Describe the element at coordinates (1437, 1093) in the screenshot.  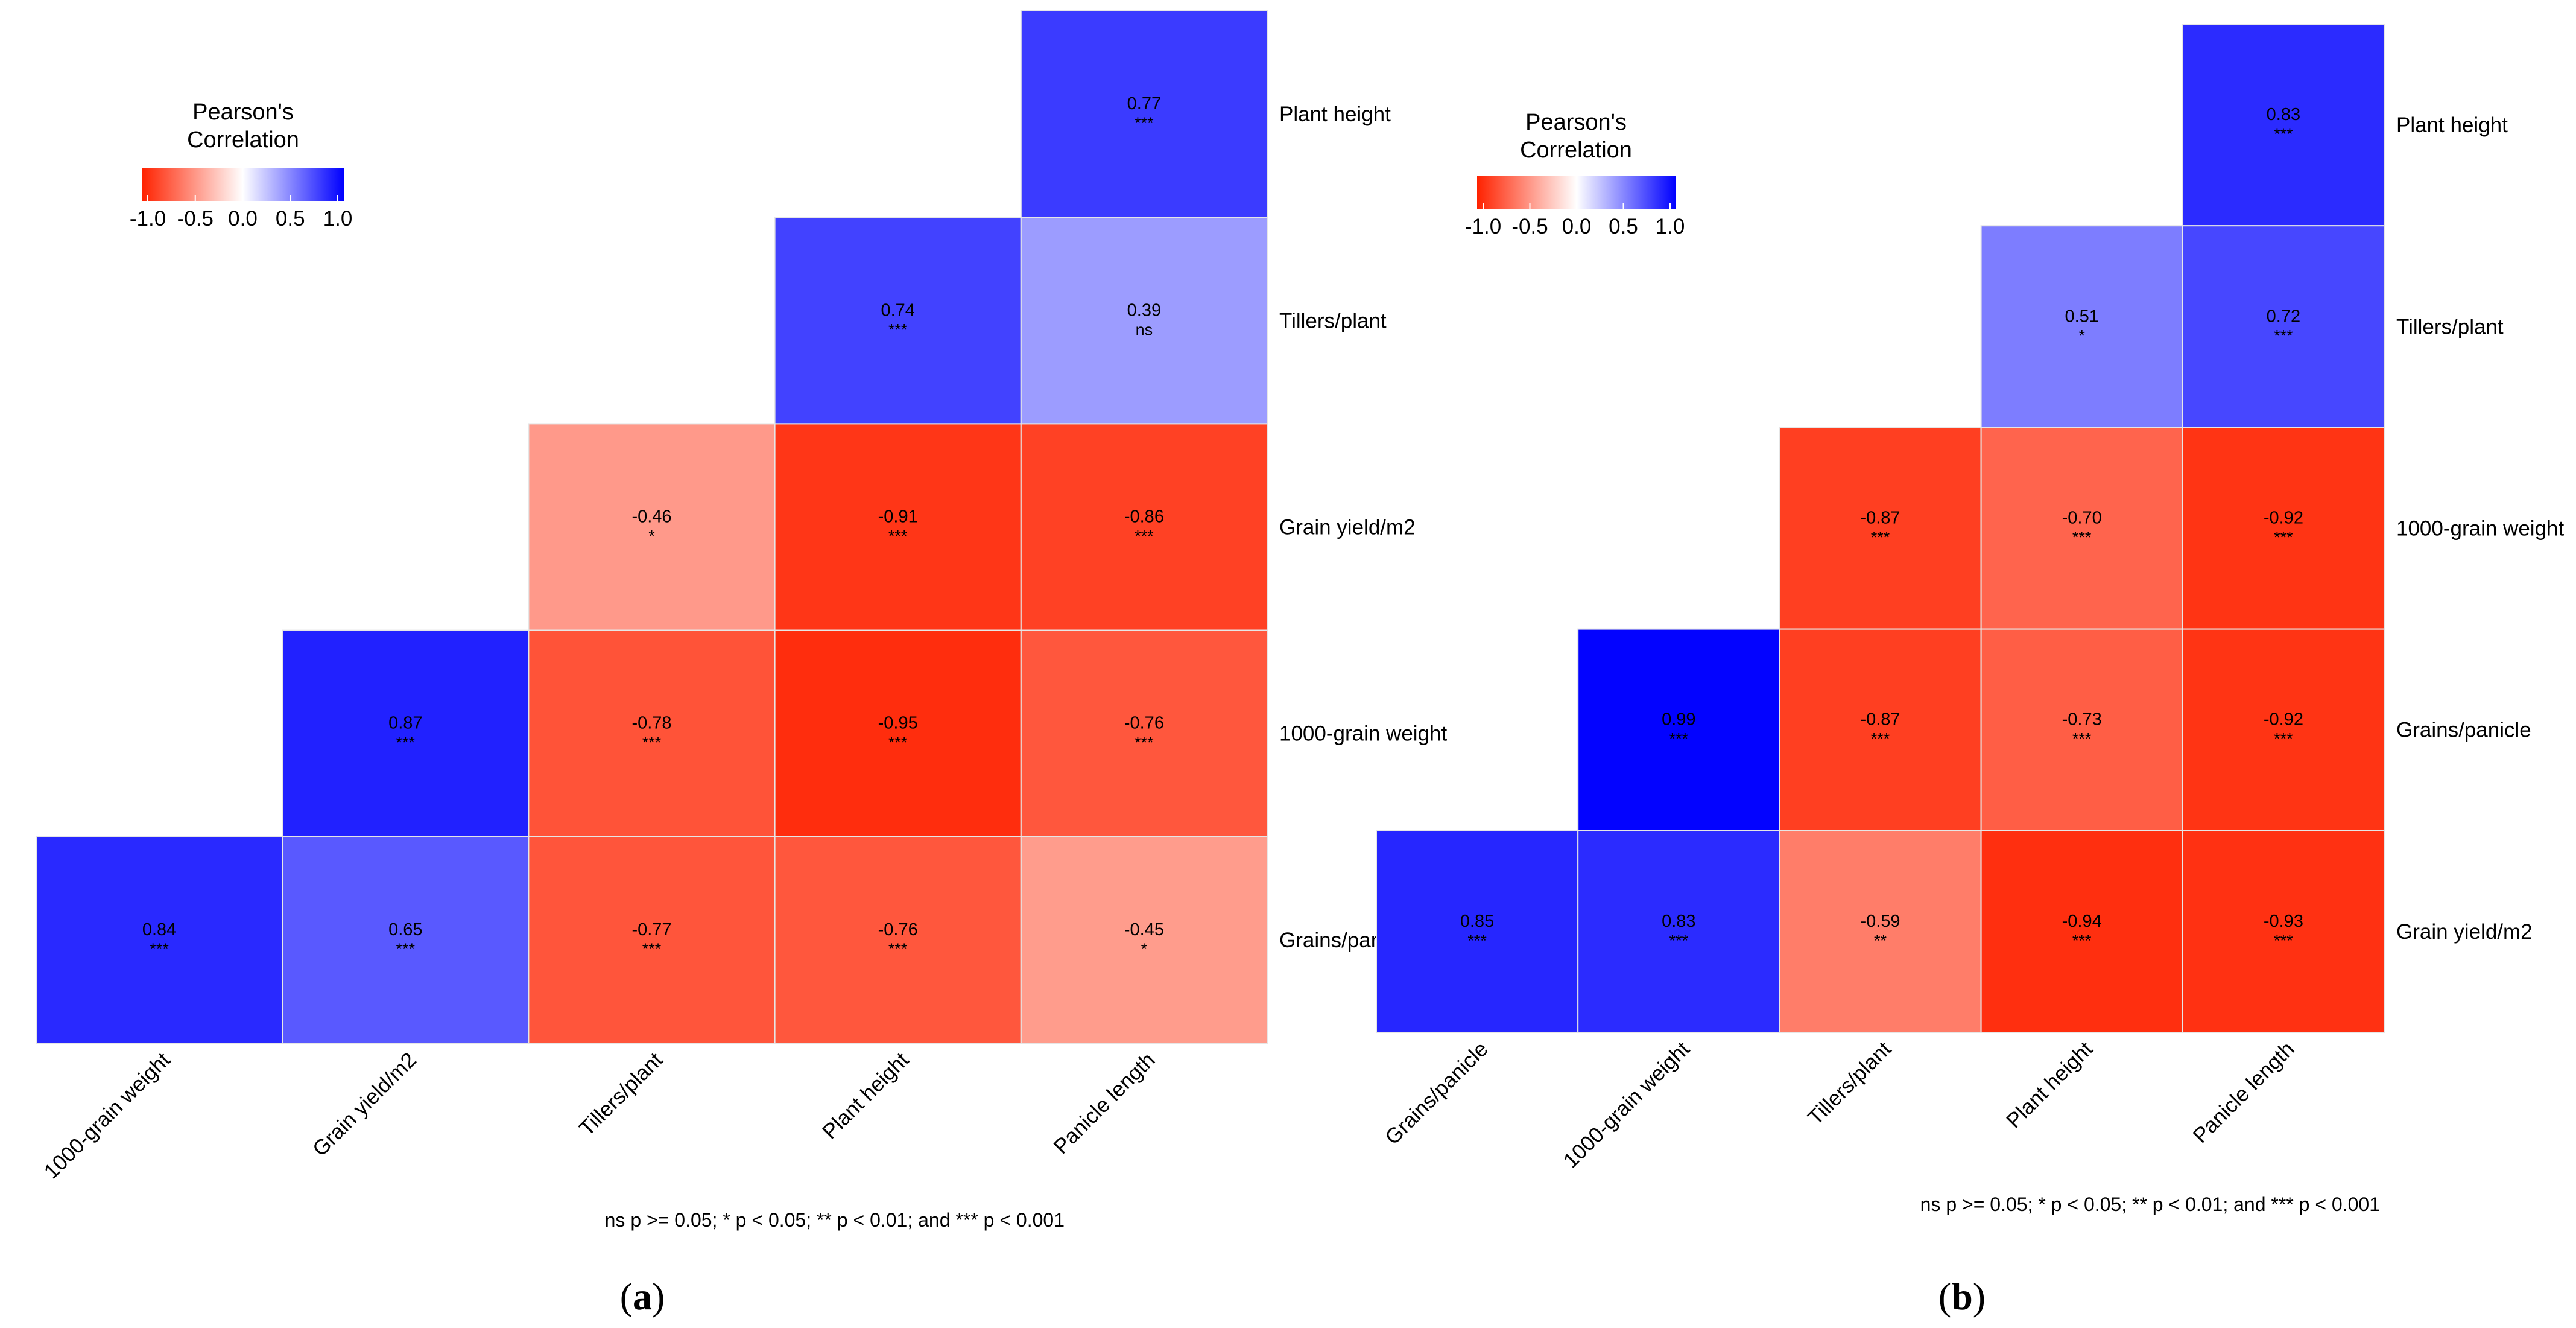
I see `panel-b-column-label: Grains/panicle` at that location.